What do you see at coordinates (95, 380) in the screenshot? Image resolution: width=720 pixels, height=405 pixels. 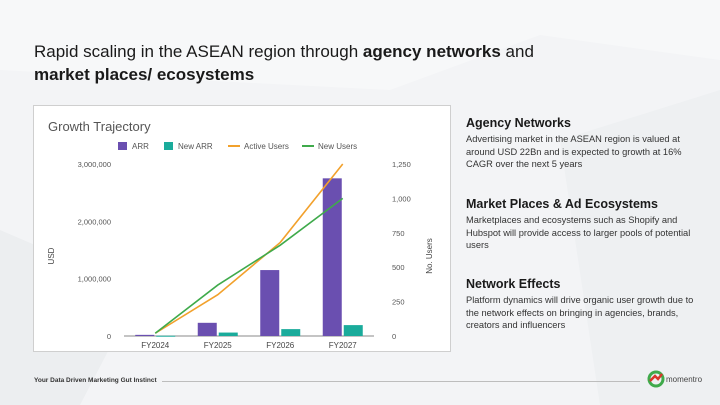 I see `footer-tagline: Your Data Driven Marketing Gut Instinct` at bounding box center [95, 380].